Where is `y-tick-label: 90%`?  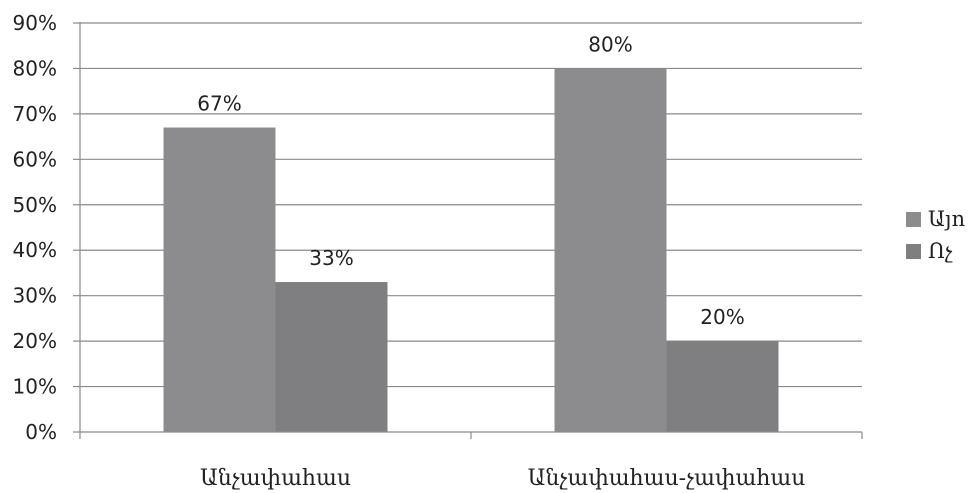 y-tick-label: 90% is located at coordinates (35, 23).